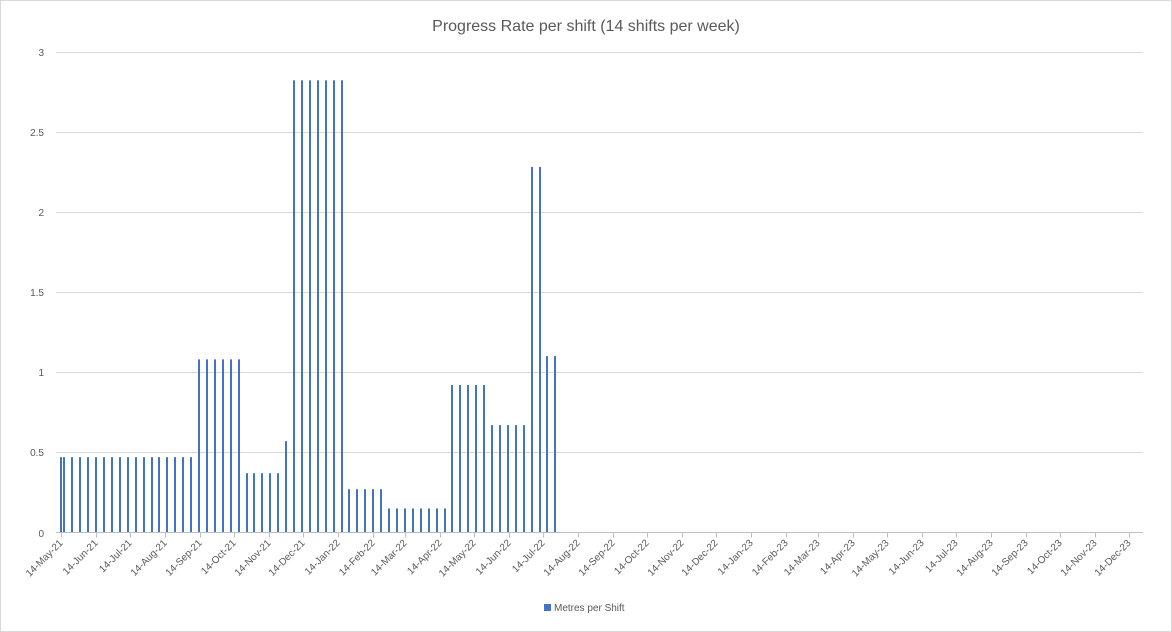  What do you see at coordinates (37, 133) in the screenshot?
I see `y-tick-label-5: 2.5` at bounding box center [37, 133].